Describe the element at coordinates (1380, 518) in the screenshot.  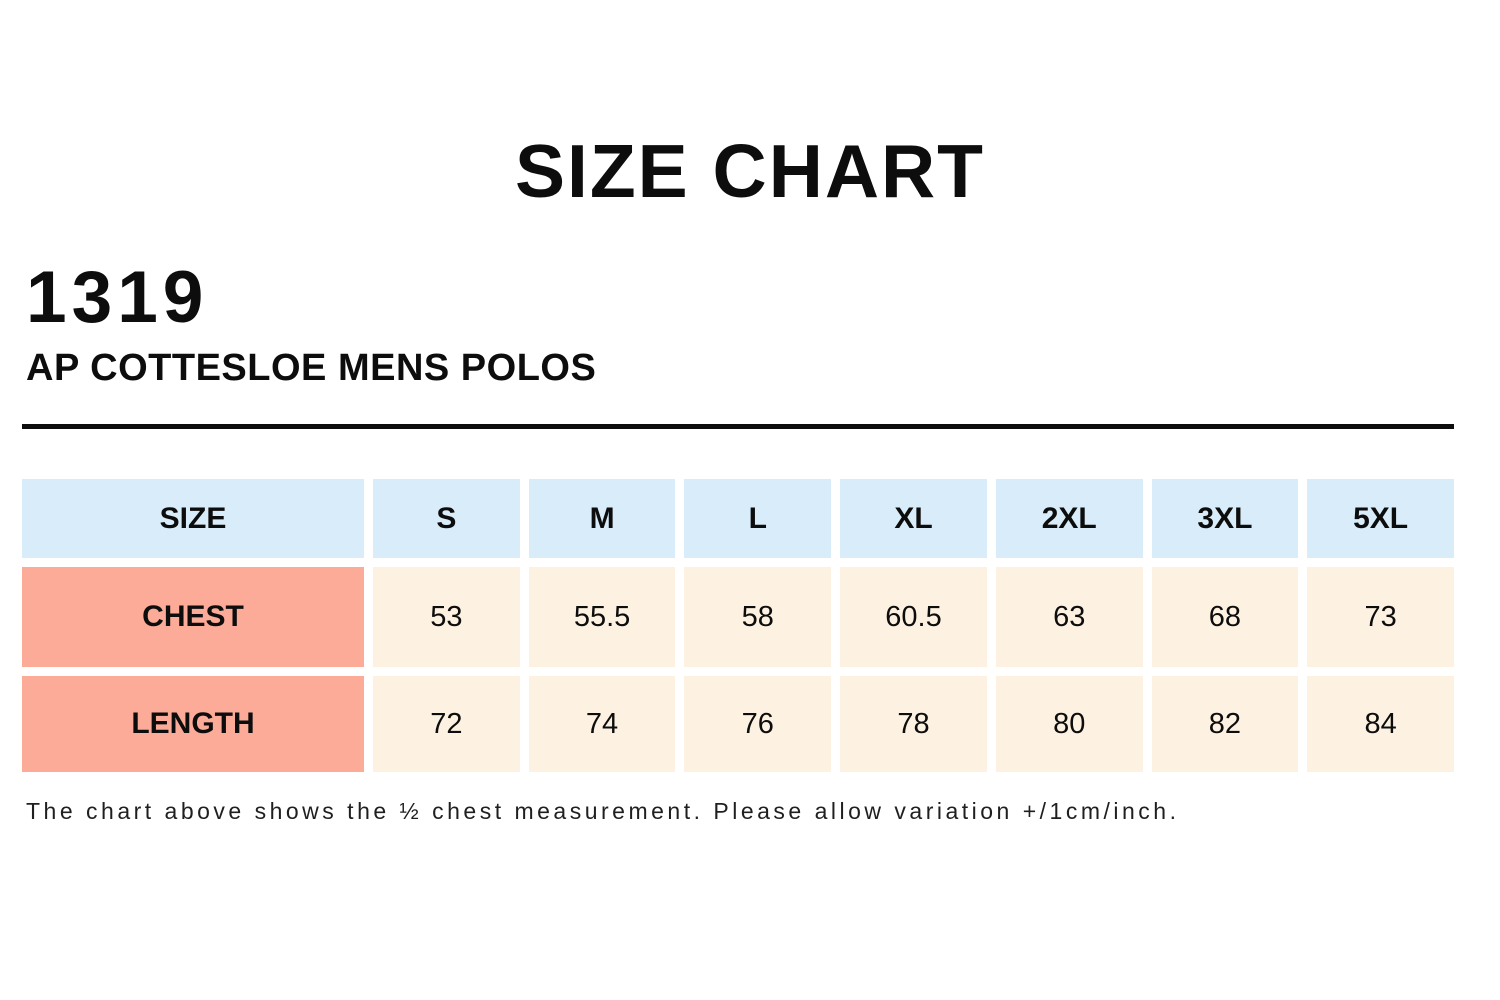
I see `header-cell-5xl: 5XL` at that location.